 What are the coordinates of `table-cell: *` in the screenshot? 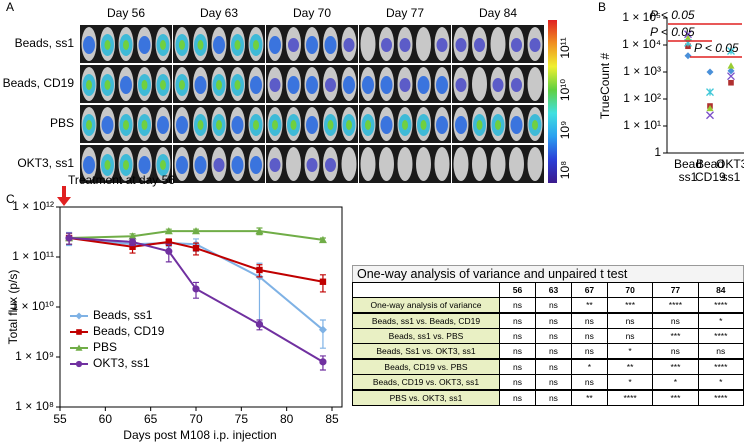 It's located at (675, 382).